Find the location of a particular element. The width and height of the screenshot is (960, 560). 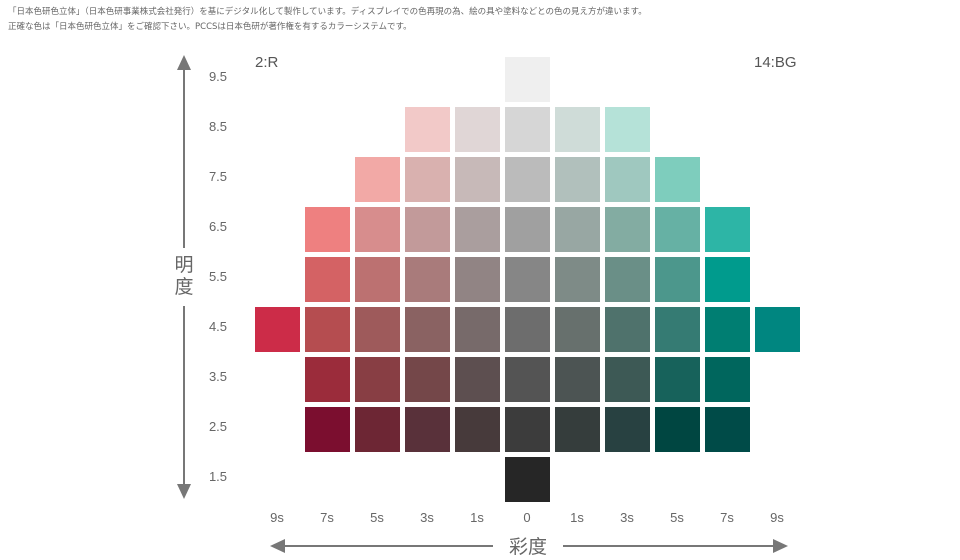

saturation-axis-arrow is located at coordinates (529, 546).